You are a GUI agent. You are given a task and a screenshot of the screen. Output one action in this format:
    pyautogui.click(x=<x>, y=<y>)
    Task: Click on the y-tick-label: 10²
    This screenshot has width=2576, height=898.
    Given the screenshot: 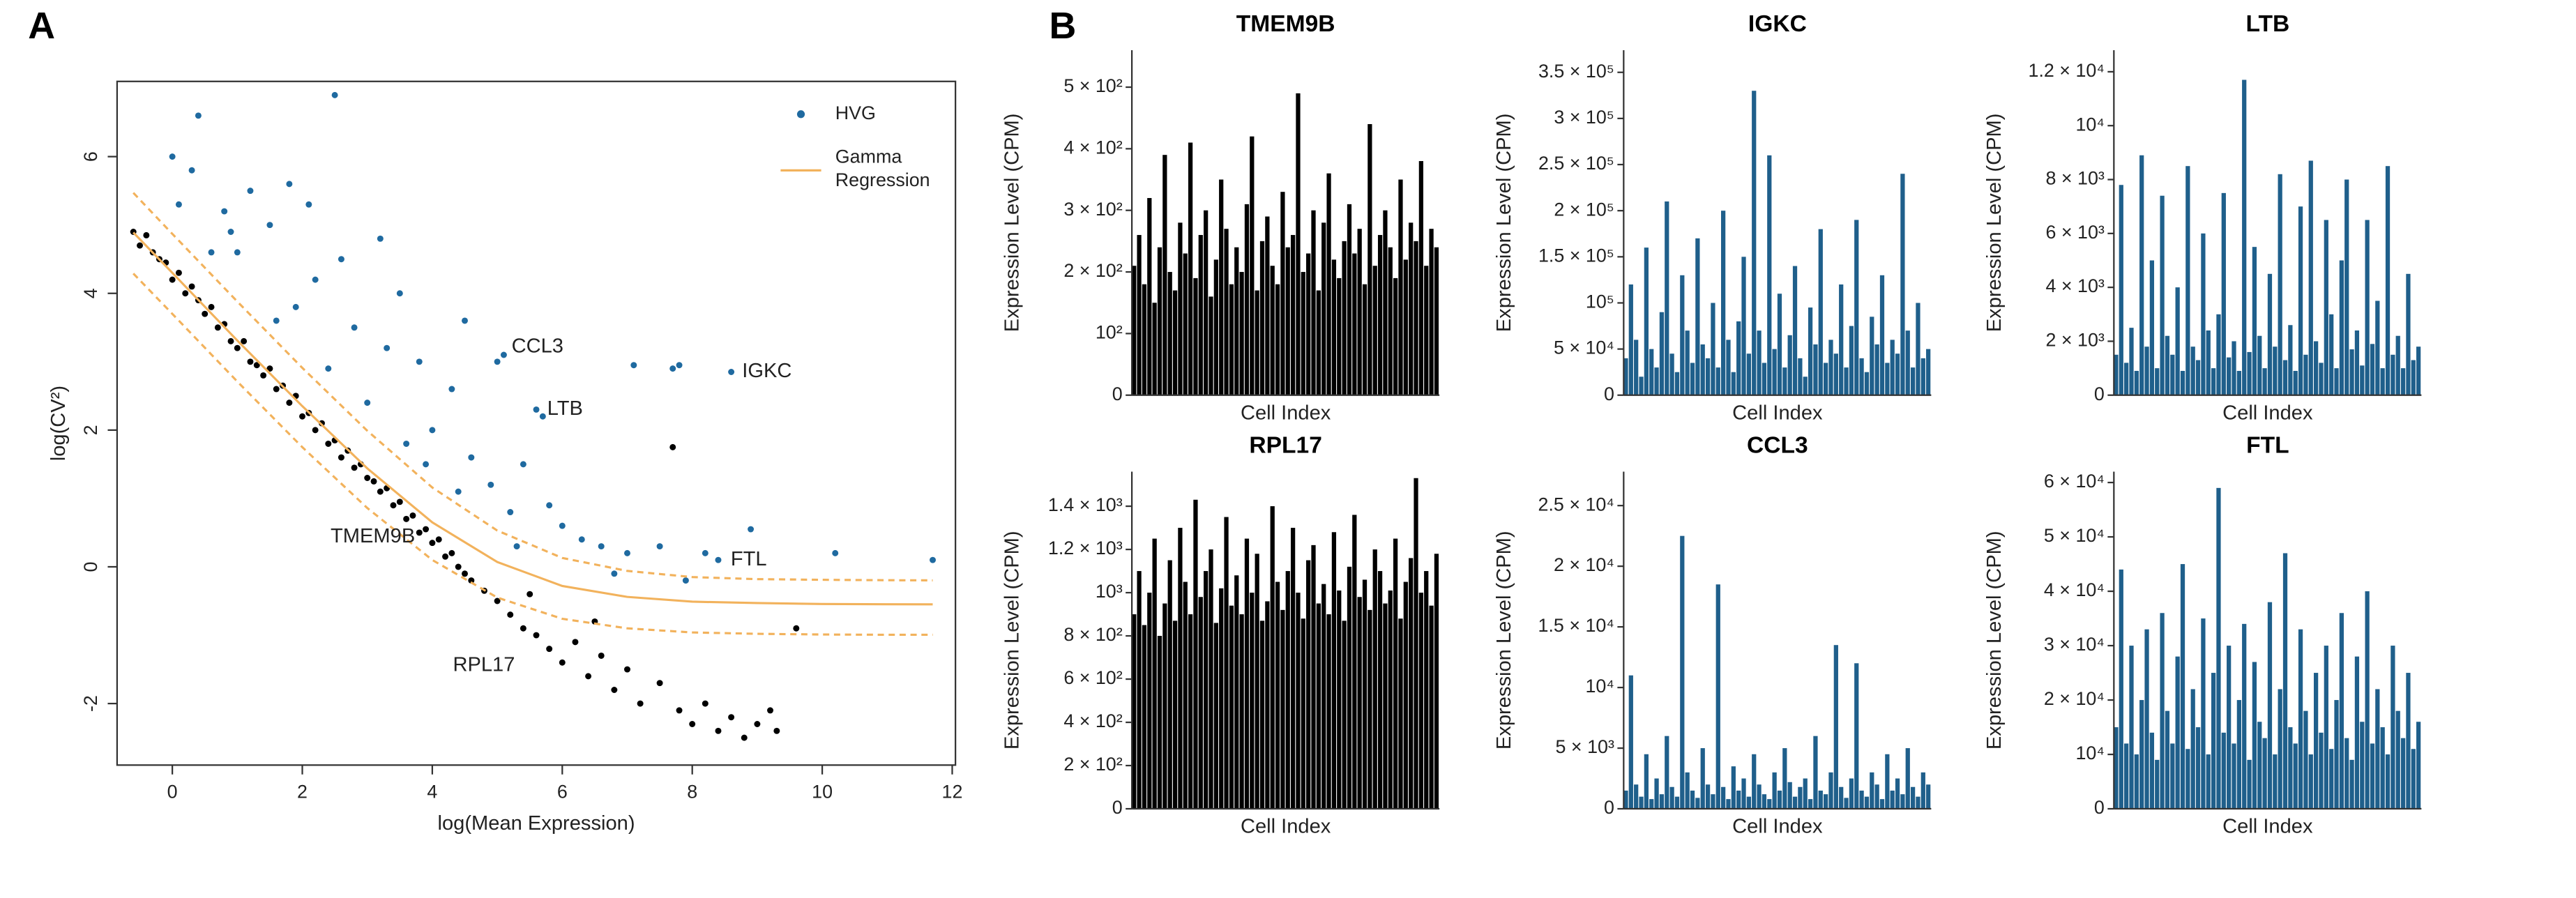 What is the action you would take?
    pyautogui.click(x=1109, y=332)
    